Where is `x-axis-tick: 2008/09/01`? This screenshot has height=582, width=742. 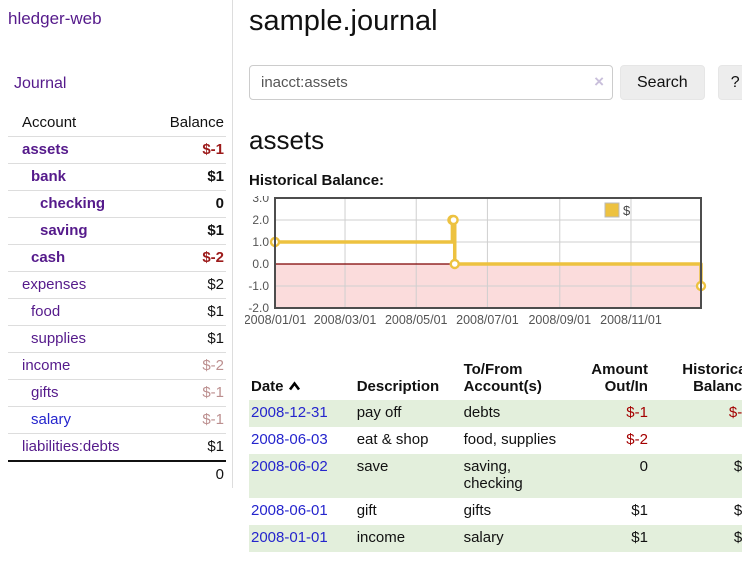 x-axis-tick: 2008/09/01 is located at coordinates (559, 320).